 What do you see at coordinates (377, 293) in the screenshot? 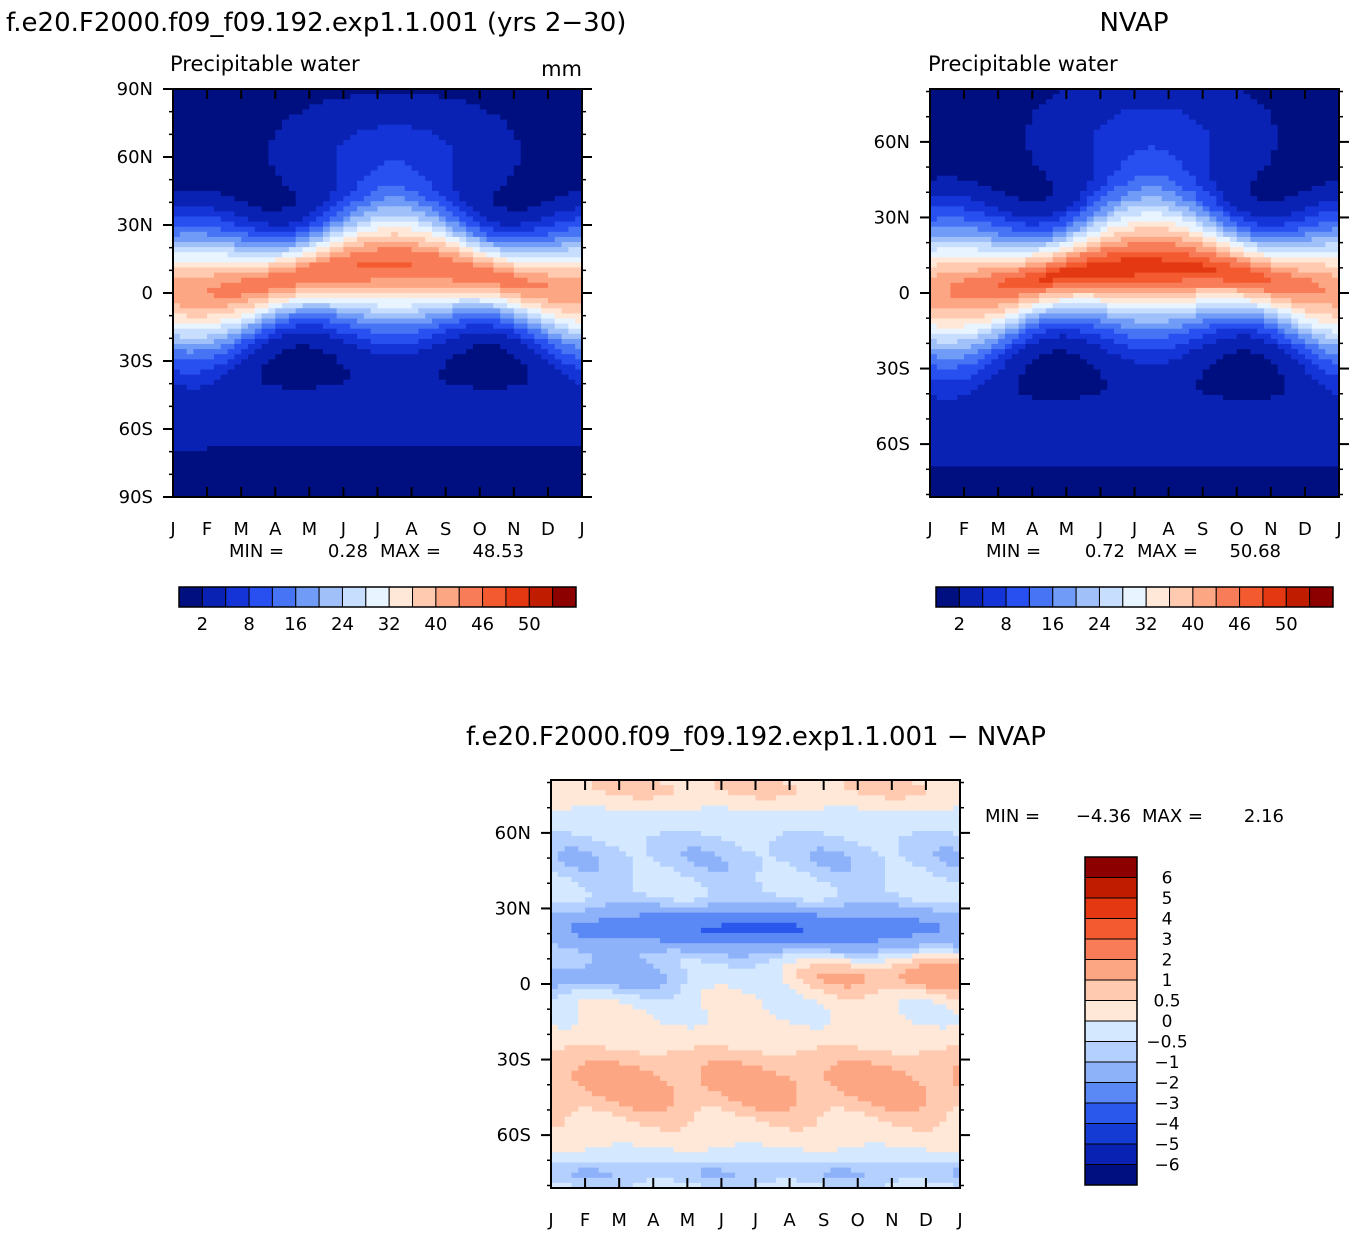
I see `contour-bands` at bounding box center [377, 293].